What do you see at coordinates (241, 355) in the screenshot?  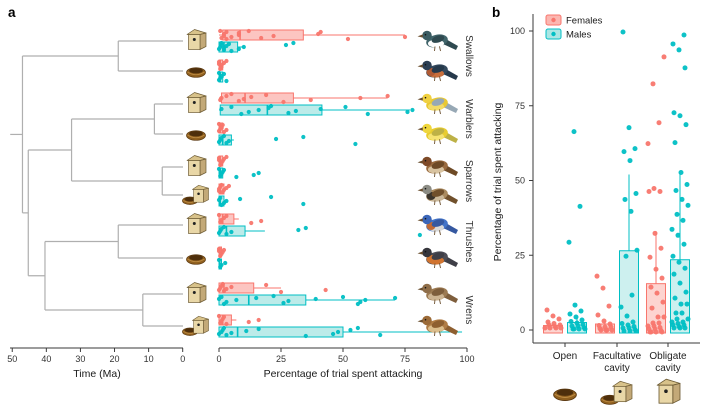 I see `panel-a-axes: 50 40 30 20 10 0 0 25 50 75 100` at bounding box center [241, 355].